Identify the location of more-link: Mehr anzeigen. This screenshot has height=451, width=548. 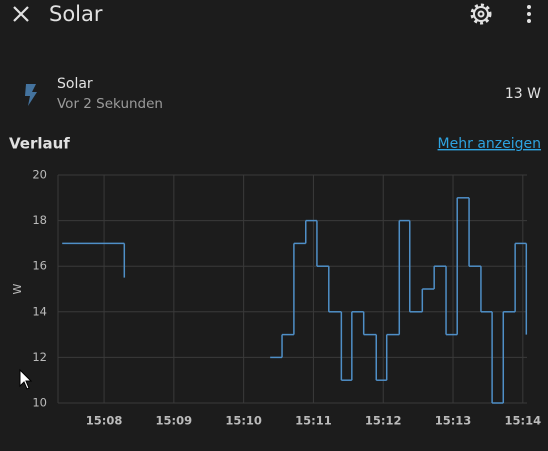
(489, 144).